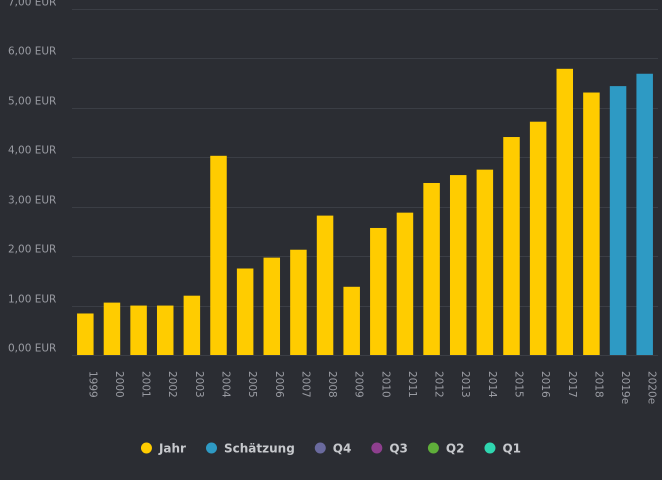  Describe the element at coordinates (92, 384) in the screenshot. I see `x-tick-label: 1999` at that location.